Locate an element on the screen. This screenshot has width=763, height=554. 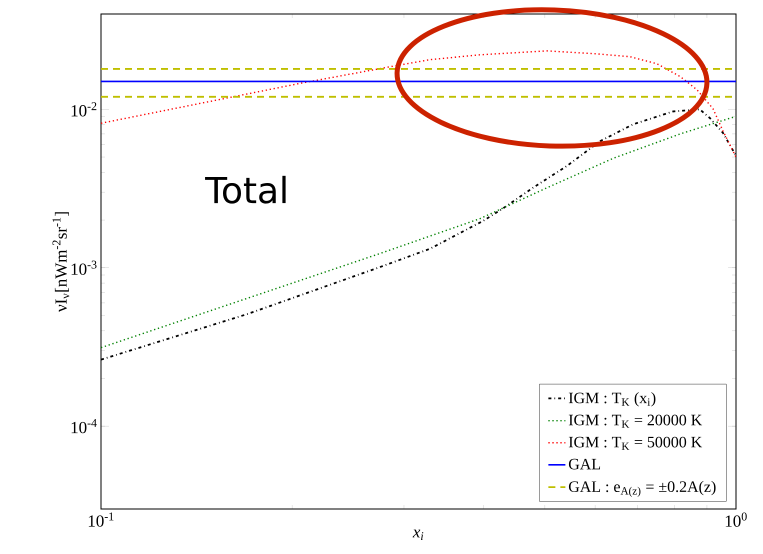
legend-label: IGM : T$_{K}$ = 20000 K is located at coordinates (635, 421).